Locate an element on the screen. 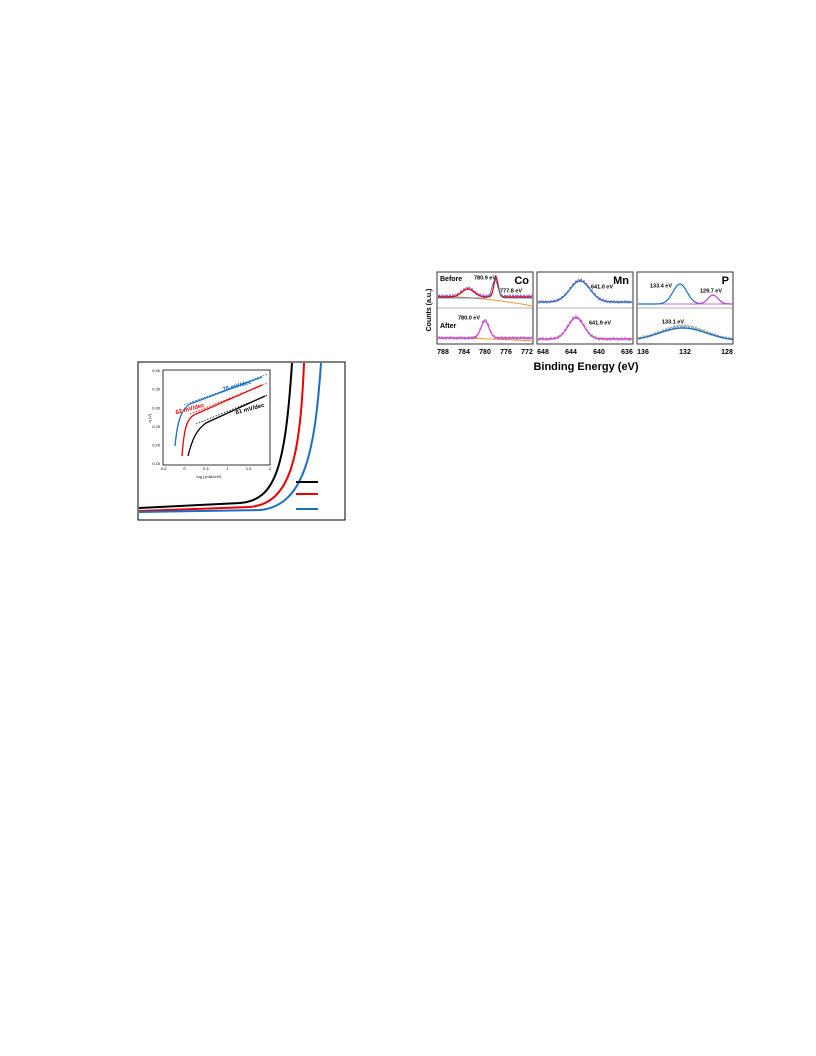 The height and width of the screenshot is (1056, 816). peak-label: 780.9 eV is located at coordinates (485, 278).